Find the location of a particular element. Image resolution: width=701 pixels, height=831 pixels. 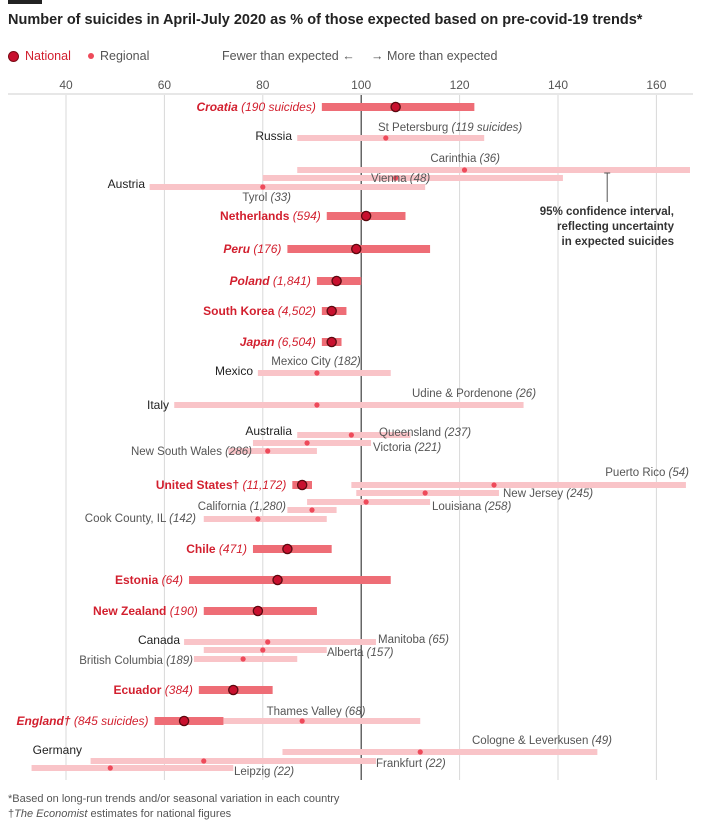

regional-count: (157) is located at coordinates (380, 653).